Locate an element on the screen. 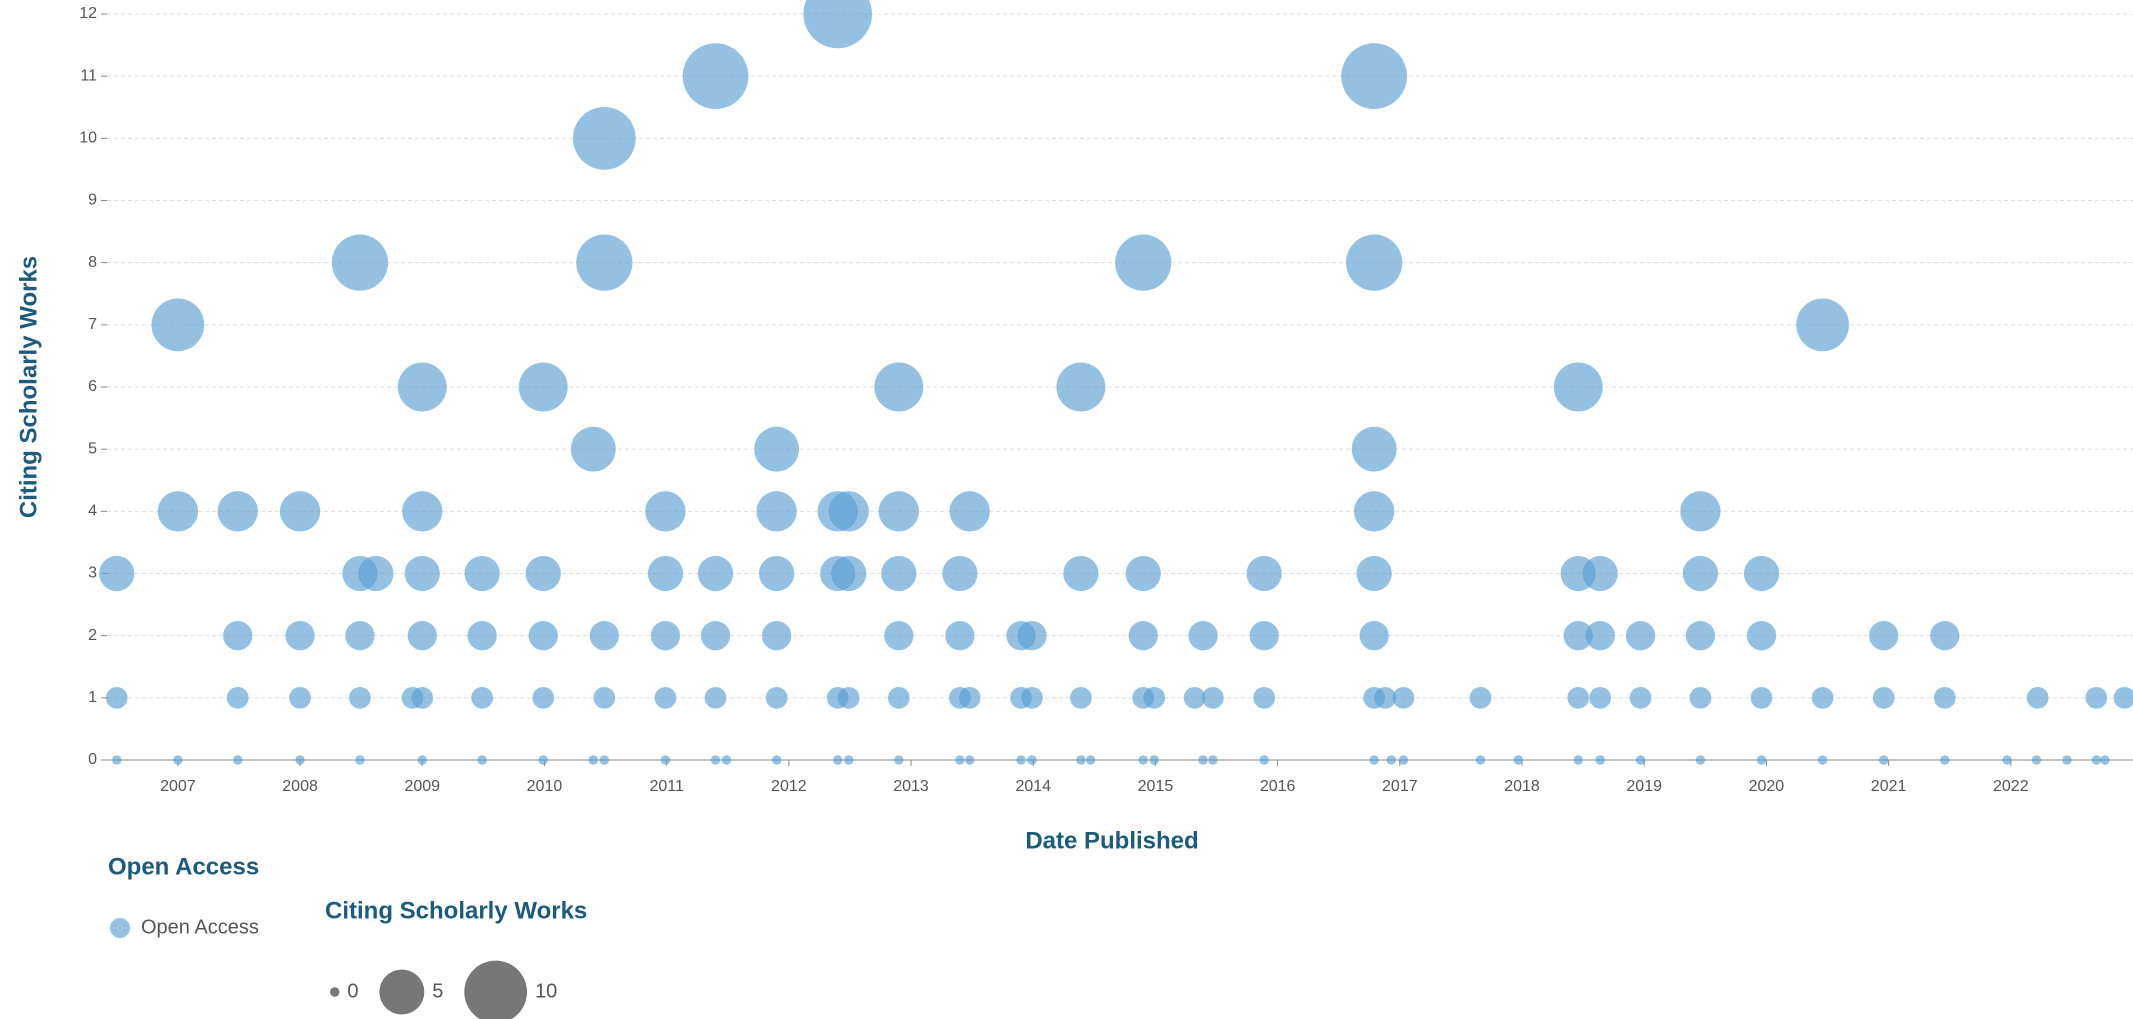  y-tick-label: 9 is located at coordinates (92, 200).